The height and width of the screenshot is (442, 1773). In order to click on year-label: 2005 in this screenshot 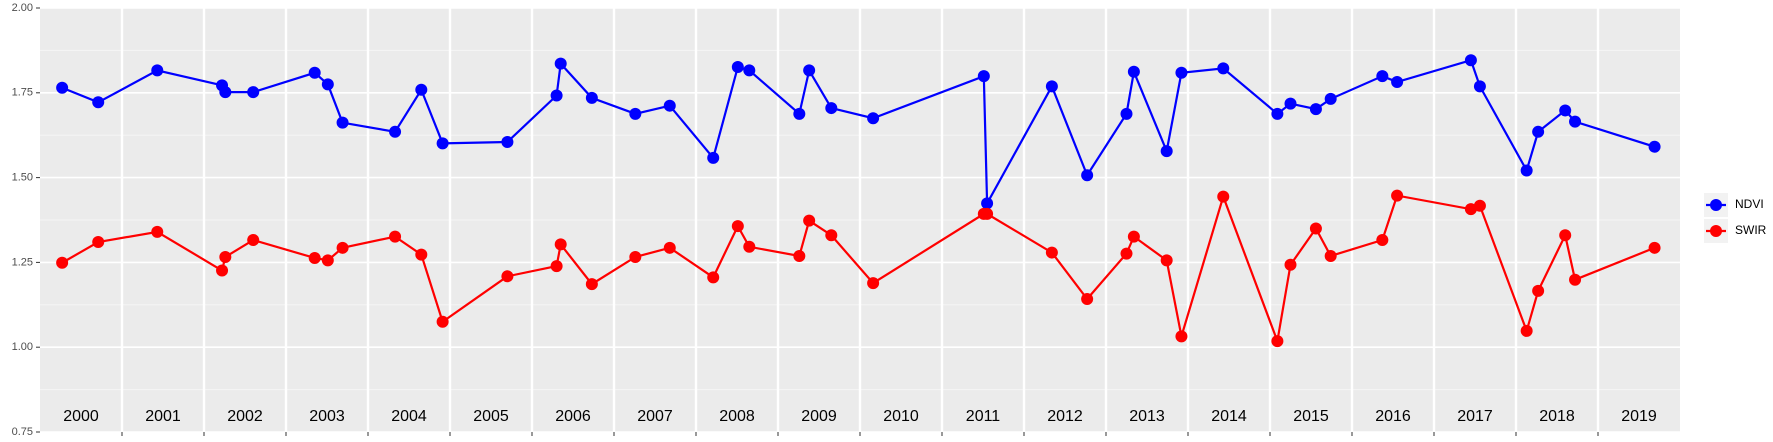, I will do `click(491, 416)`.